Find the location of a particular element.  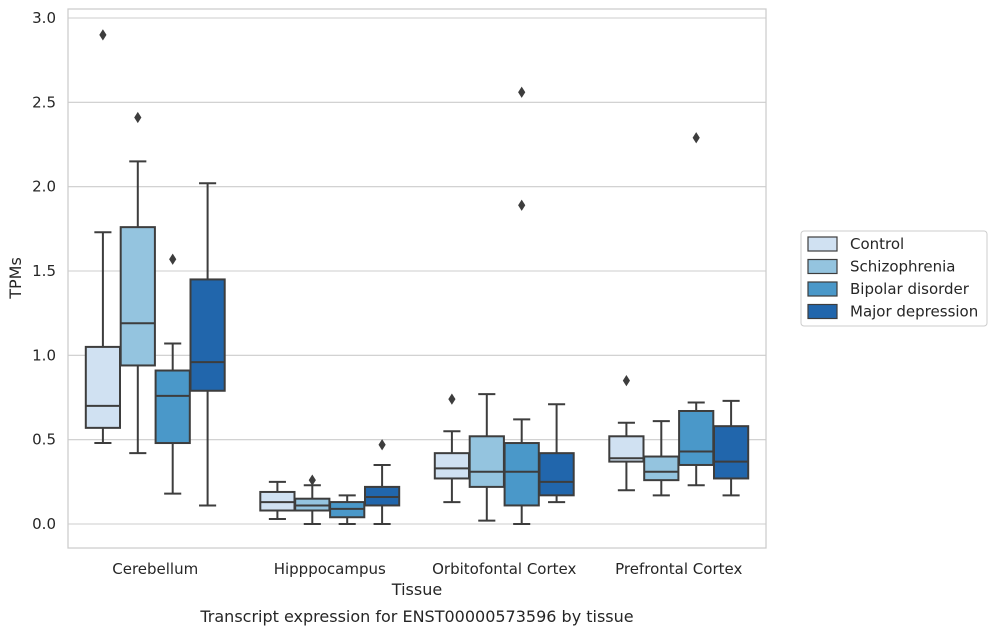

legend-label: Schizophrenia is located at coordinates (902, 267).